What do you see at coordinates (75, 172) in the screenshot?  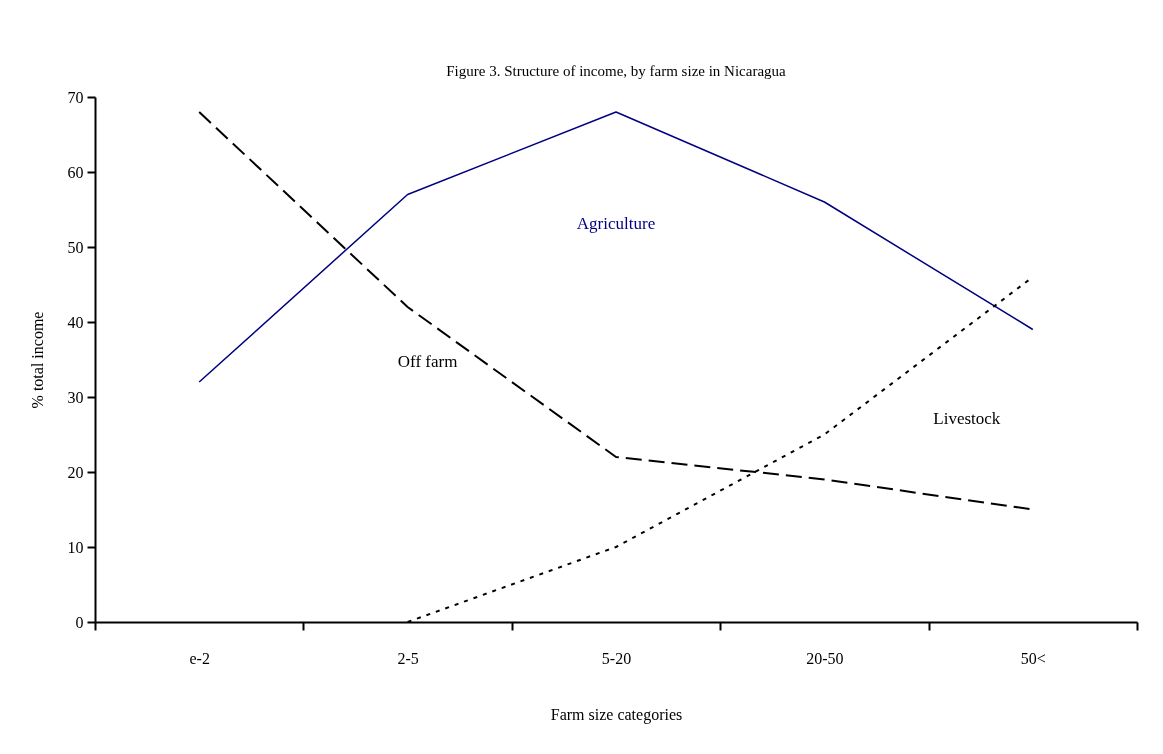 I see `y-tick-label: 60` at bounding box center [75, 172].